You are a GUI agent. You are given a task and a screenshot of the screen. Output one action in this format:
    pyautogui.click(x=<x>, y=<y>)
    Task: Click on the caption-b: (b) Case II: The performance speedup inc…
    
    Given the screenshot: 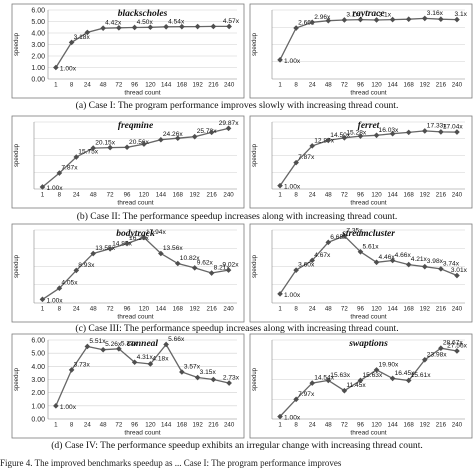 What is the action you would take?
    pyautogui.click(x=237, y=216)
    